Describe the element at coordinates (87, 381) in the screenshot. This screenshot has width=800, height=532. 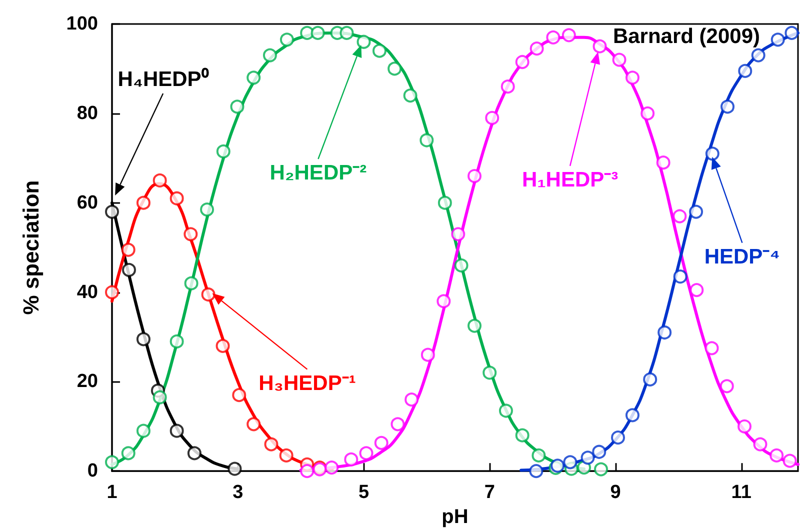
I see `y-tick-label: 20` at that location.